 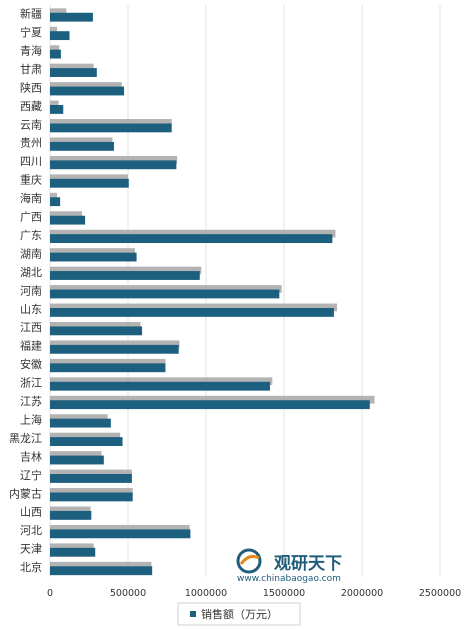 What do you see at coordinates (31, 512) in the screenshot?
I see `category-label-27: 山西` at bounding box center [31, 512].